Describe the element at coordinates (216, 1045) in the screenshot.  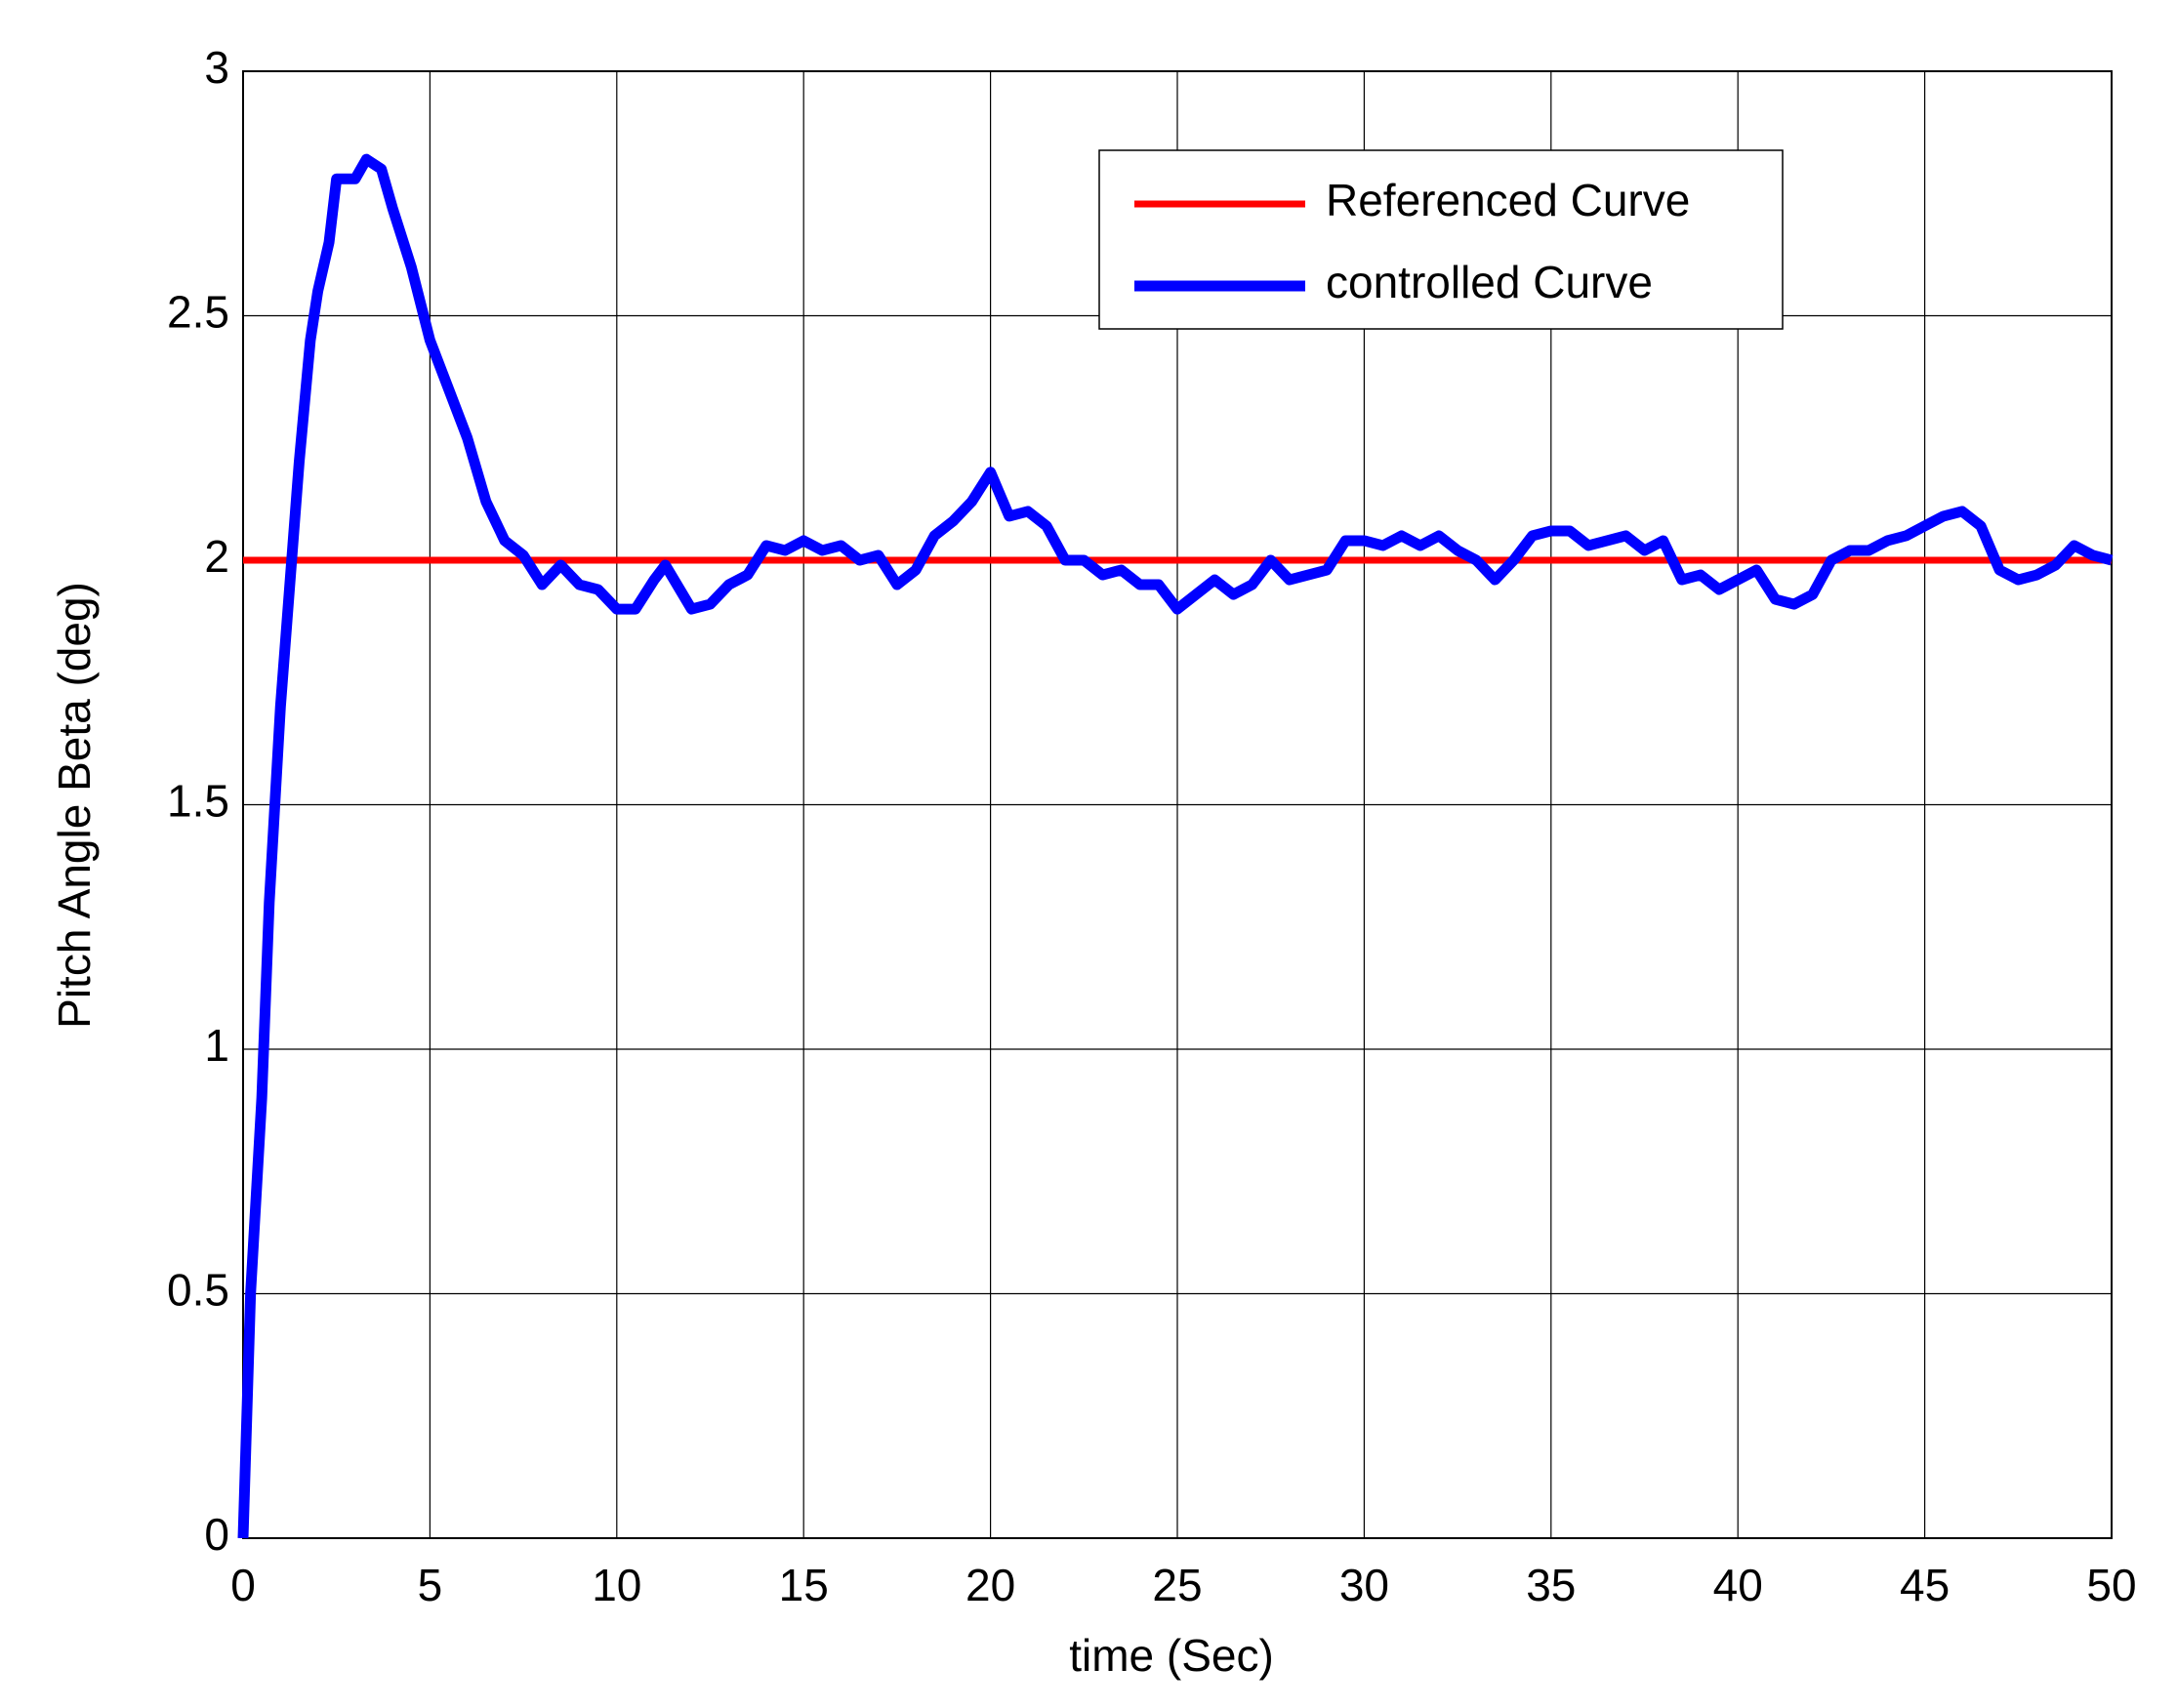
I see `y-tick-label: 1` at that location.